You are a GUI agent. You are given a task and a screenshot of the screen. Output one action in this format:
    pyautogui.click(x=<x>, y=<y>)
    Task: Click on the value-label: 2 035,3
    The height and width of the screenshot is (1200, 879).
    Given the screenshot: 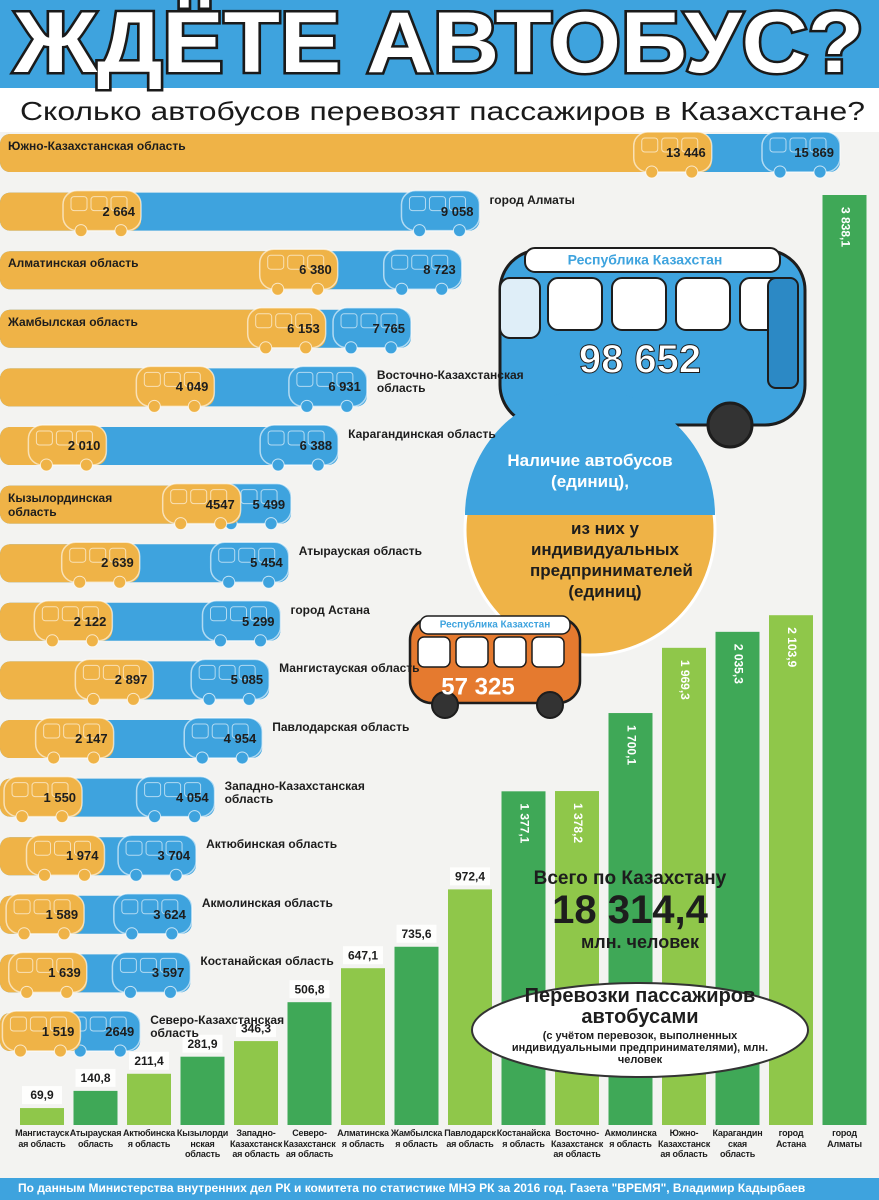 What is the action you would take?
    pyautogui.click(x=738, y=664)
    